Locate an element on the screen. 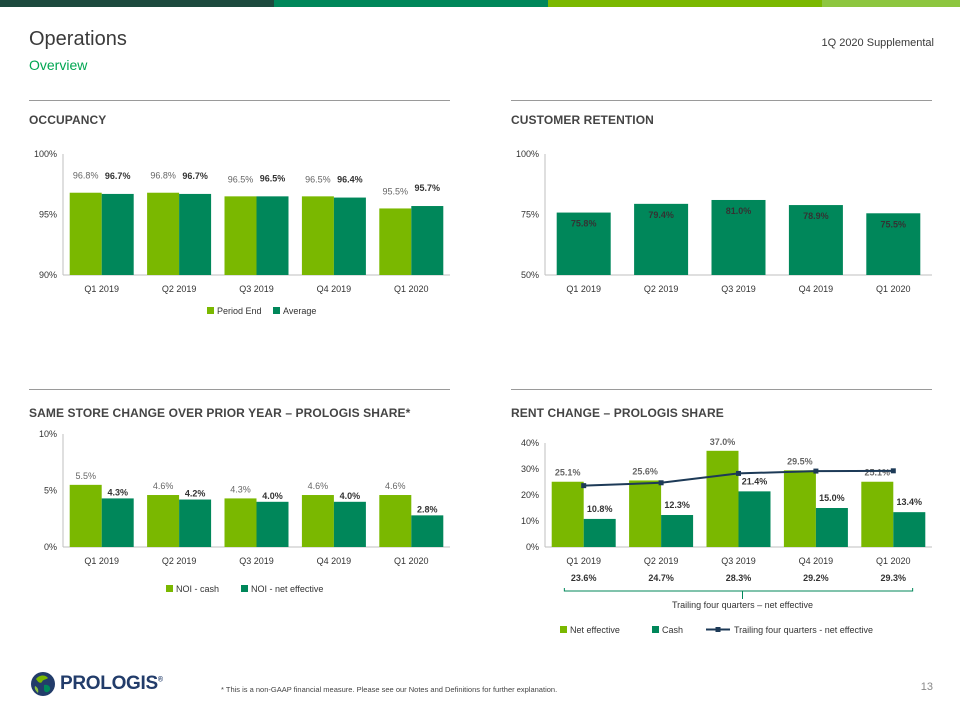 This screenshot has height=720, width=960. same_store-legend-label: NOI - net effective is located at coordinates (287, 589).